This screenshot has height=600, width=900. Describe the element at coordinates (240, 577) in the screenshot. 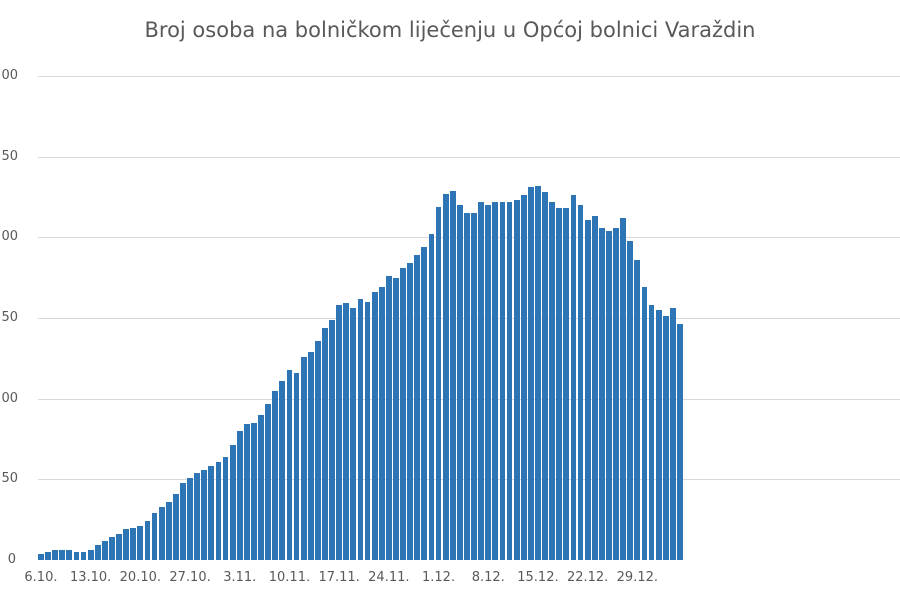

I see `x-tick-label: 3.11.` at that location.